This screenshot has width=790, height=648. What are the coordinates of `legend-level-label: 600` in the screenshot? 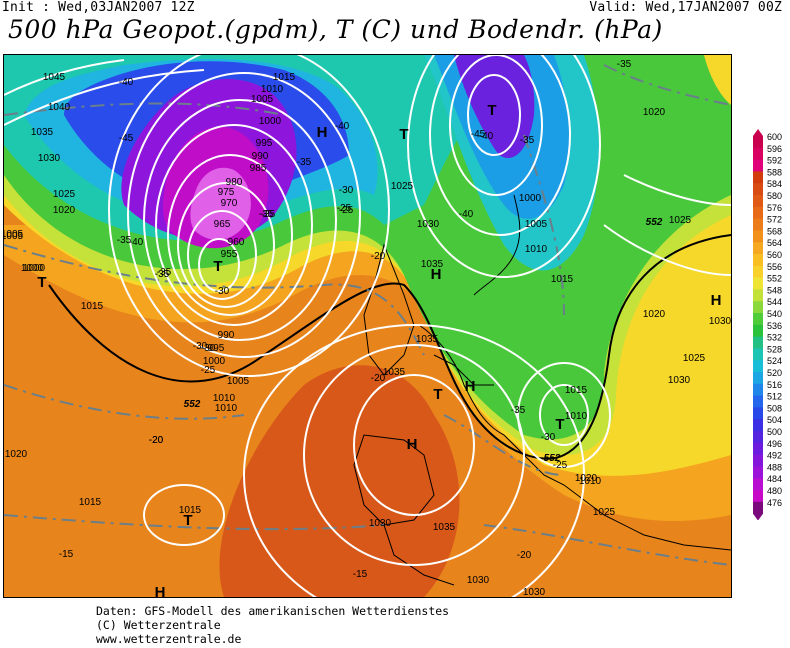 It's located at (774, 137).